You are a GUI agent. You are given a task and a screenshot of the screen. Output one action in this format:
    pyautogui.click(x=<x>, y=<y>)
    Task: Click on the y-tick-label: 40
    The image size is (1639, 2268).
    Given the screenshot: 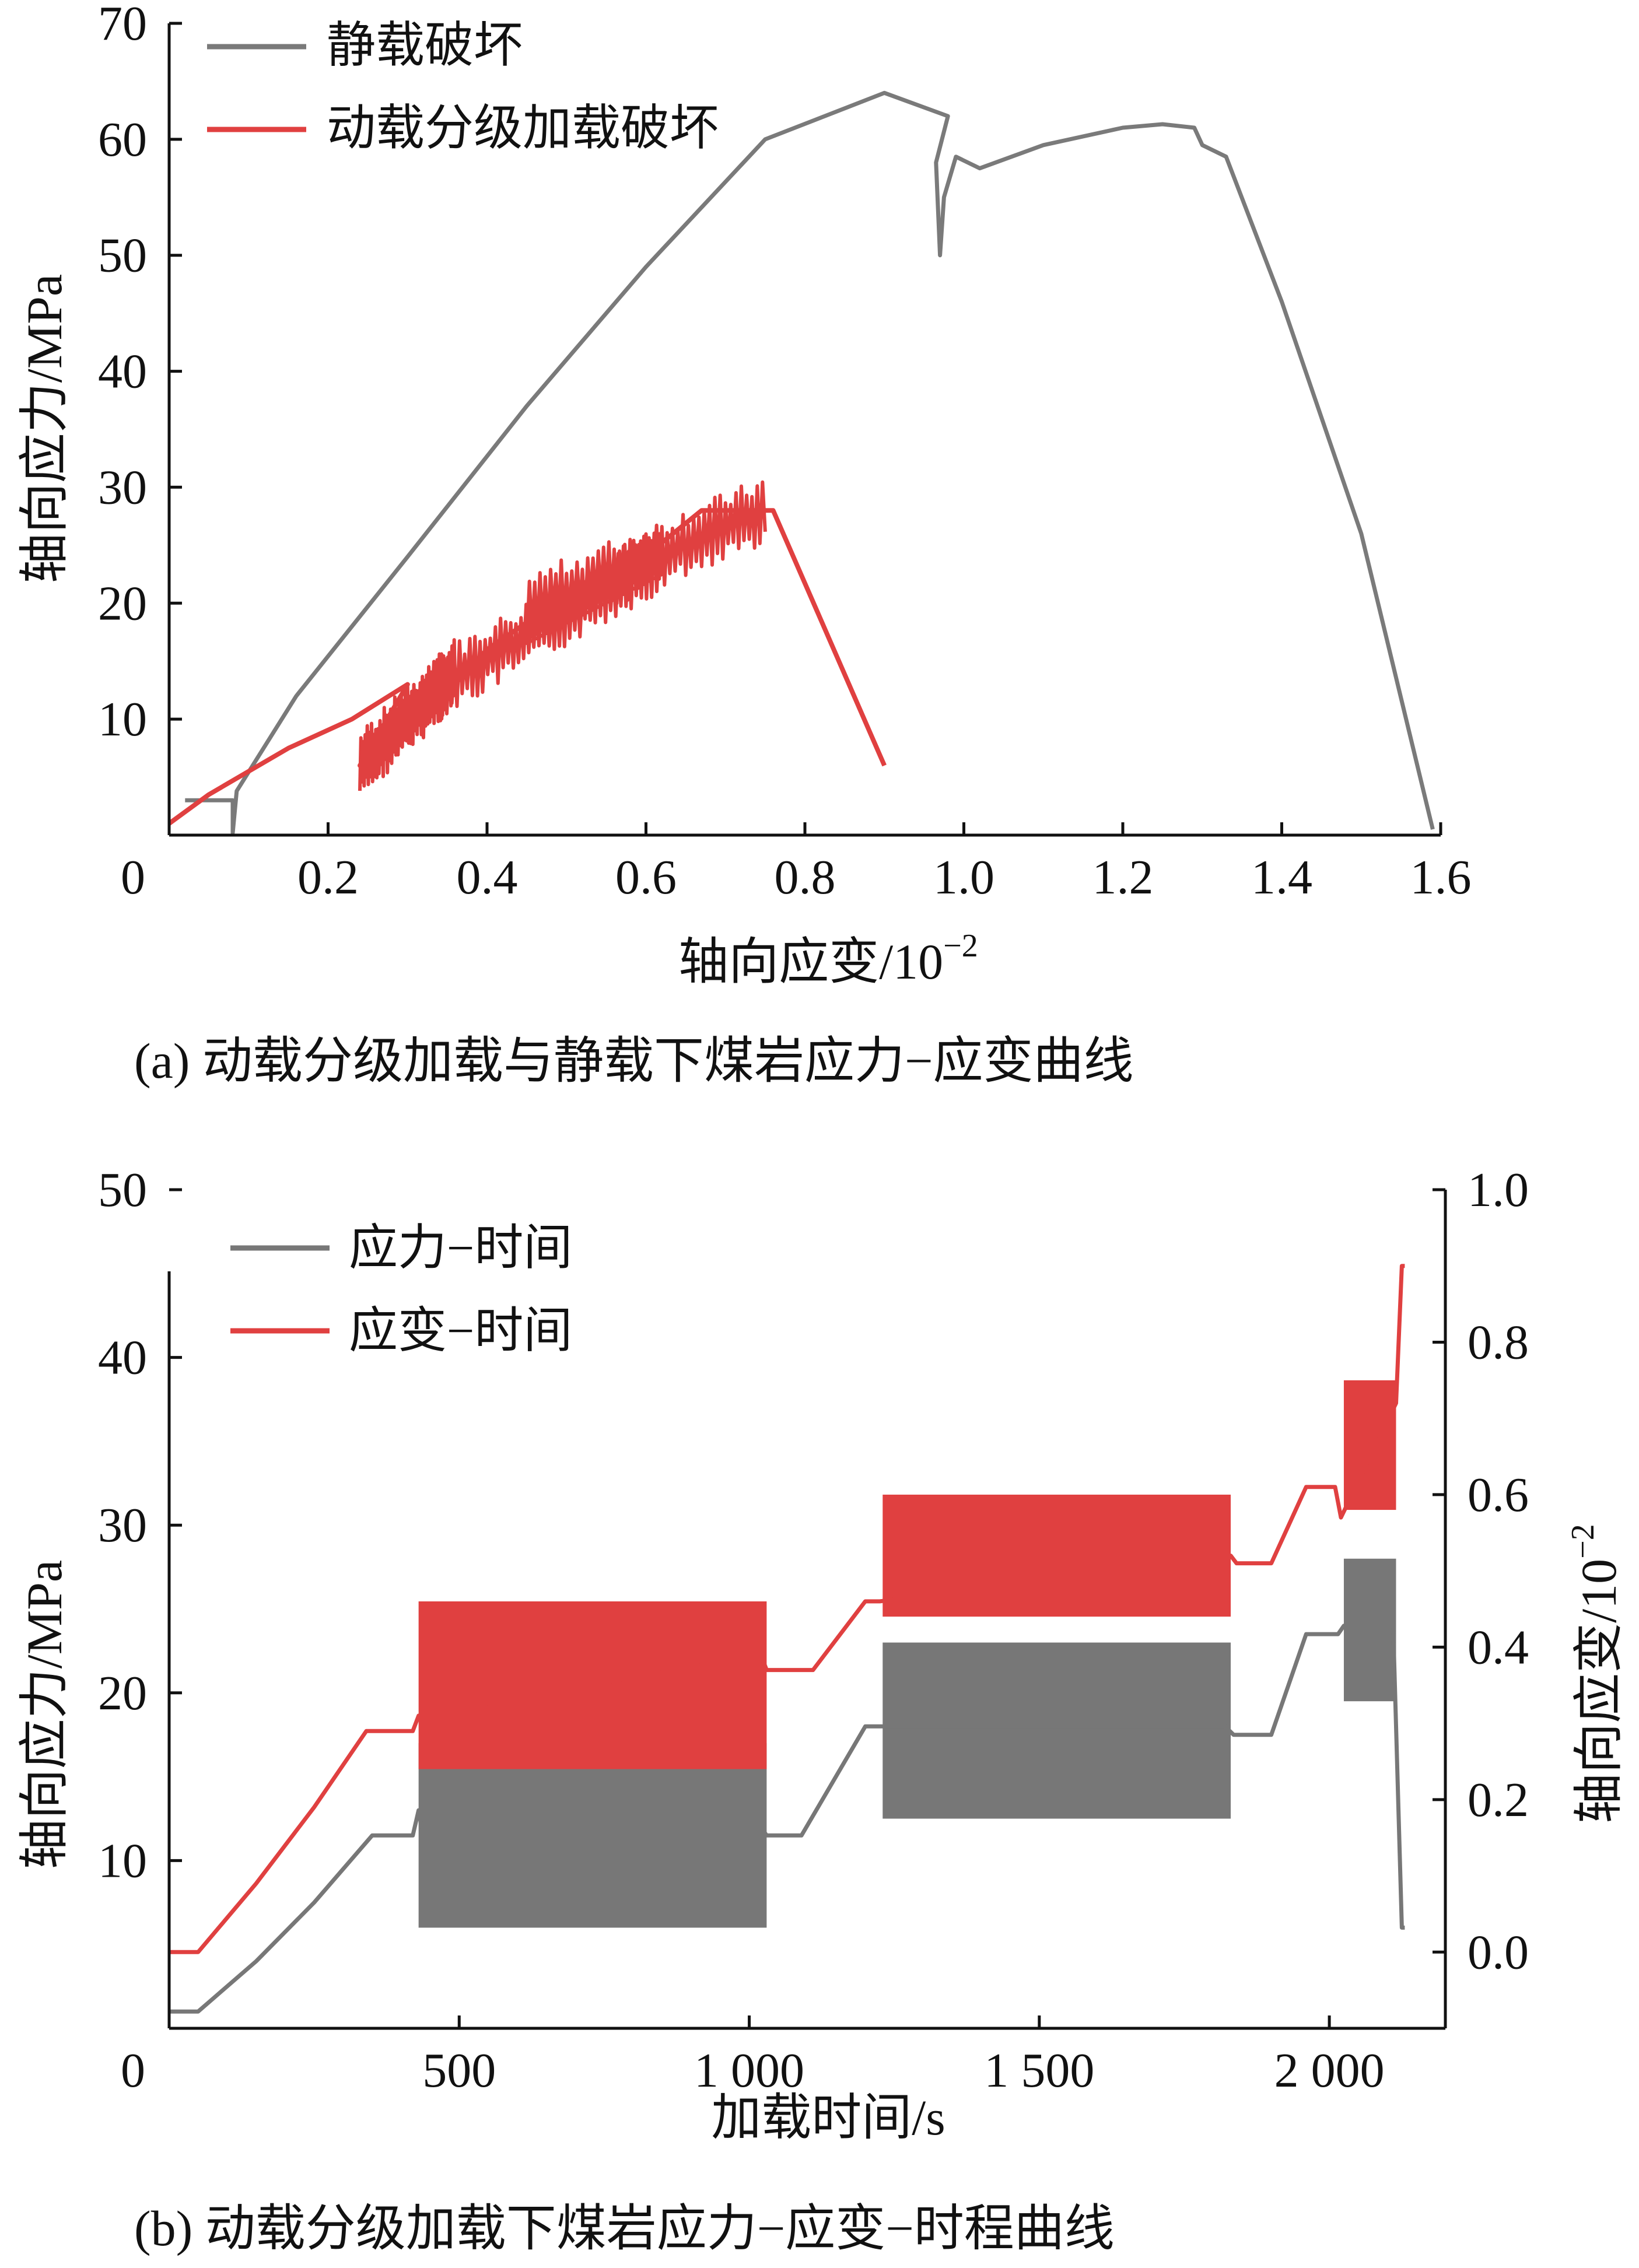 What is the action you would take?
    pyautogui.click(x=123, y=372)
    